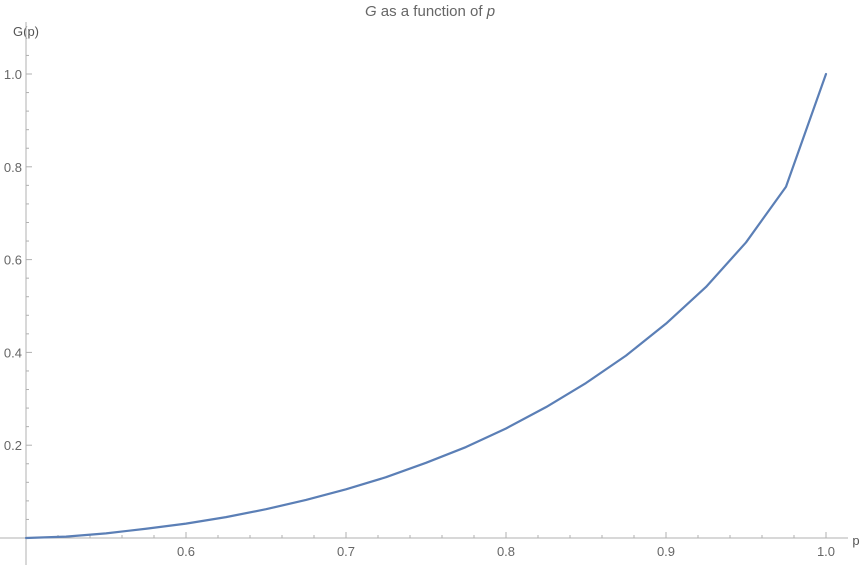 The height and width of the screenshot is (565, 864). Describe the element at coordinates (13, 74) in the screenshot. I see `y-tick-label: 1.0` at that location.